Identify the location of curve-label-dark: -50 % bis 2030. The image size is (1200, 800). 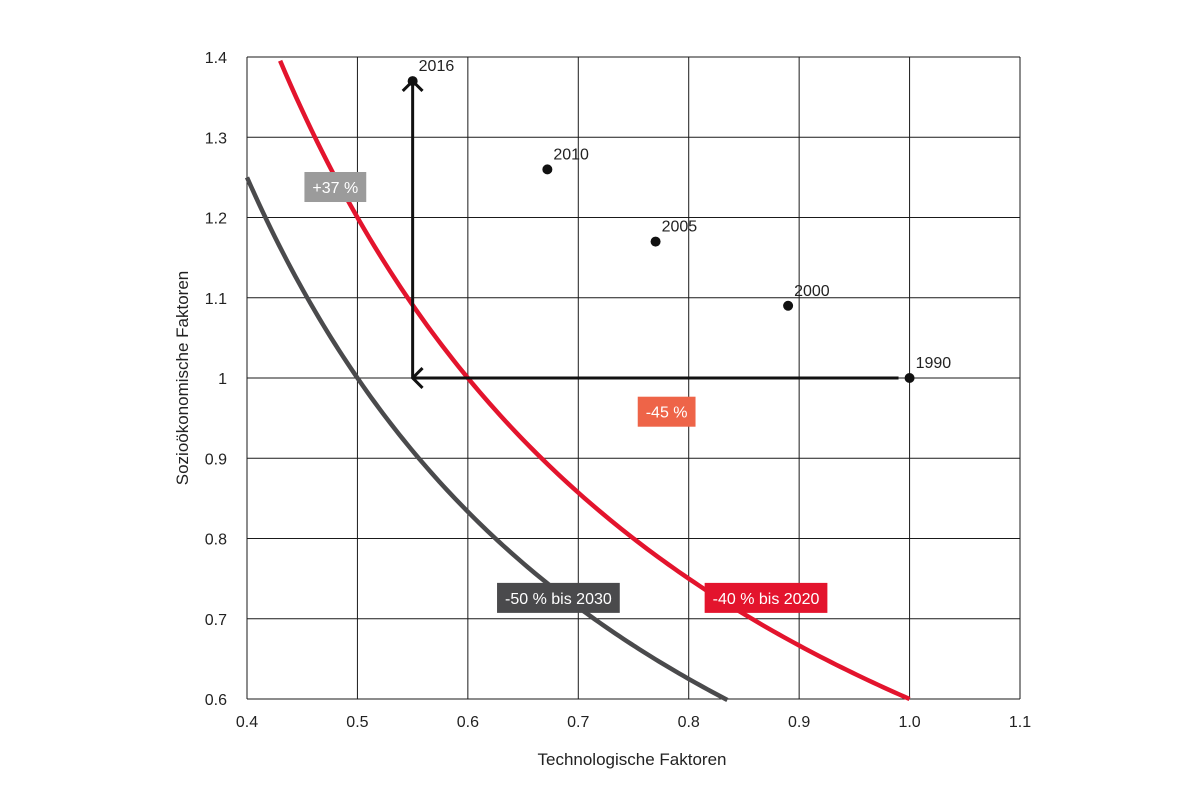
(558, 597).